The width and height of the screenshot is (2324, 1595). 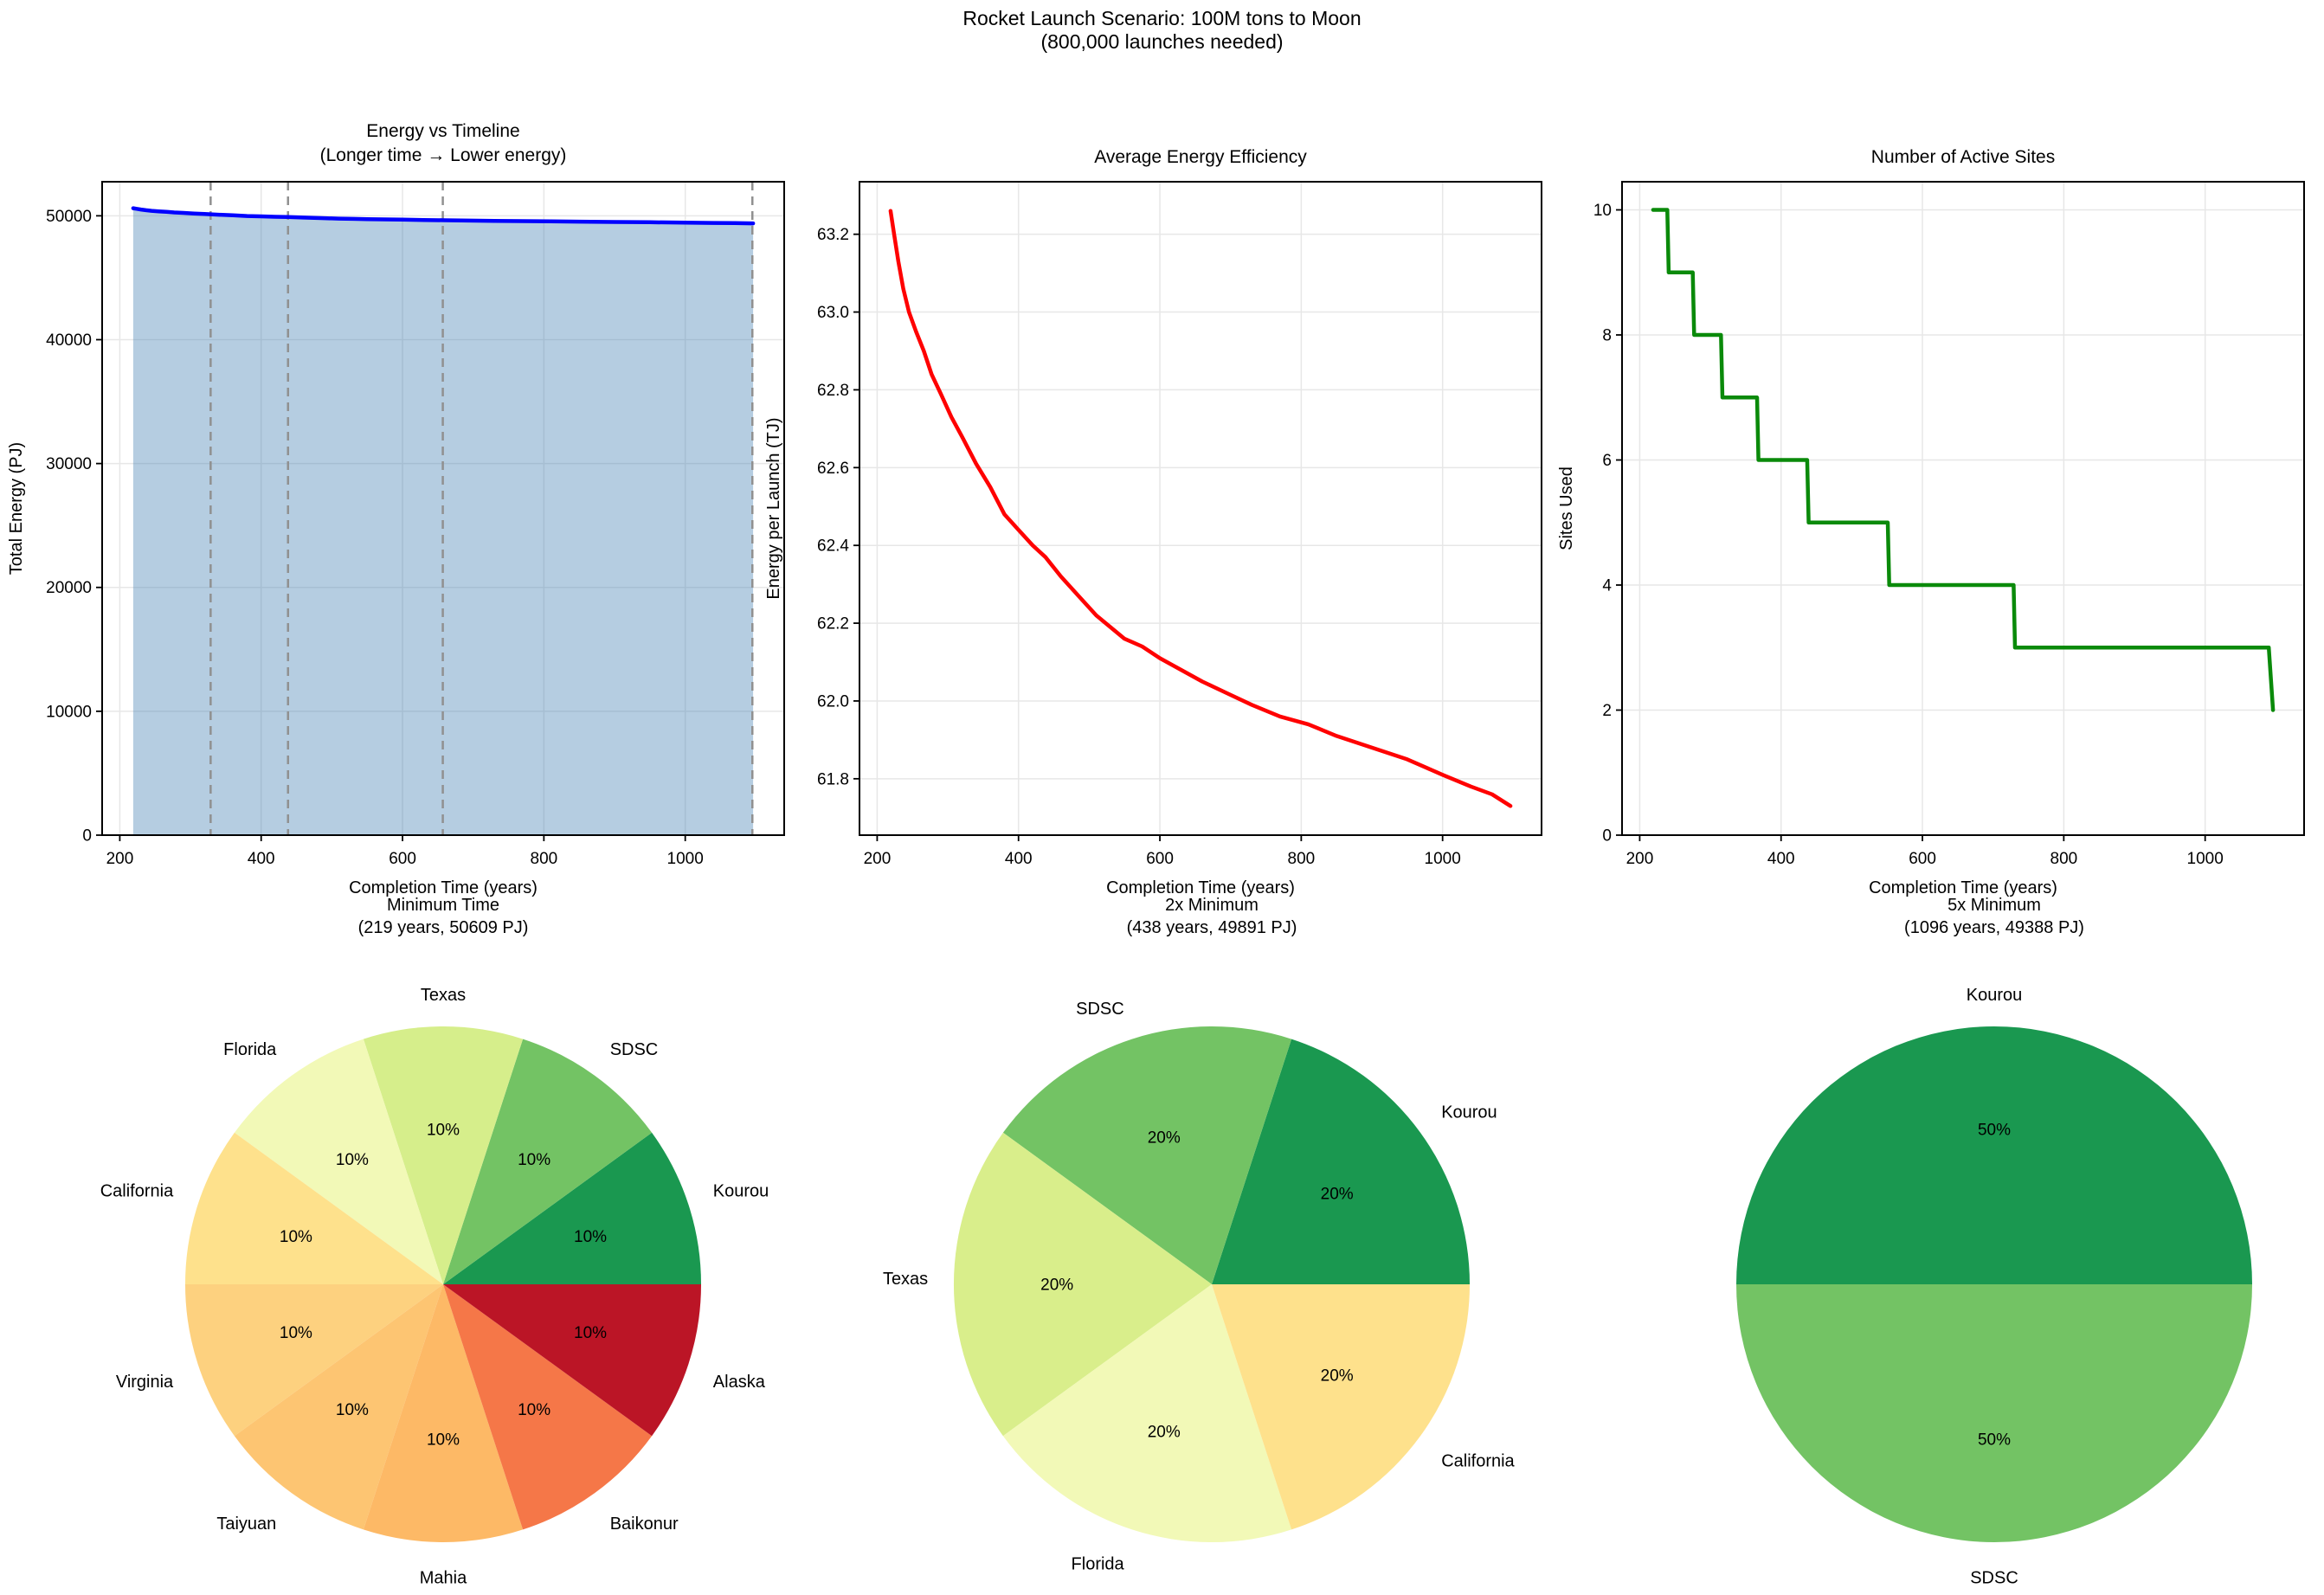 What do you see at coordinates (1469, 1112) in the screenshot?
I see `pie-2x-minimum-label-kourou: Kourou` at bounding box center [1469, 1112].